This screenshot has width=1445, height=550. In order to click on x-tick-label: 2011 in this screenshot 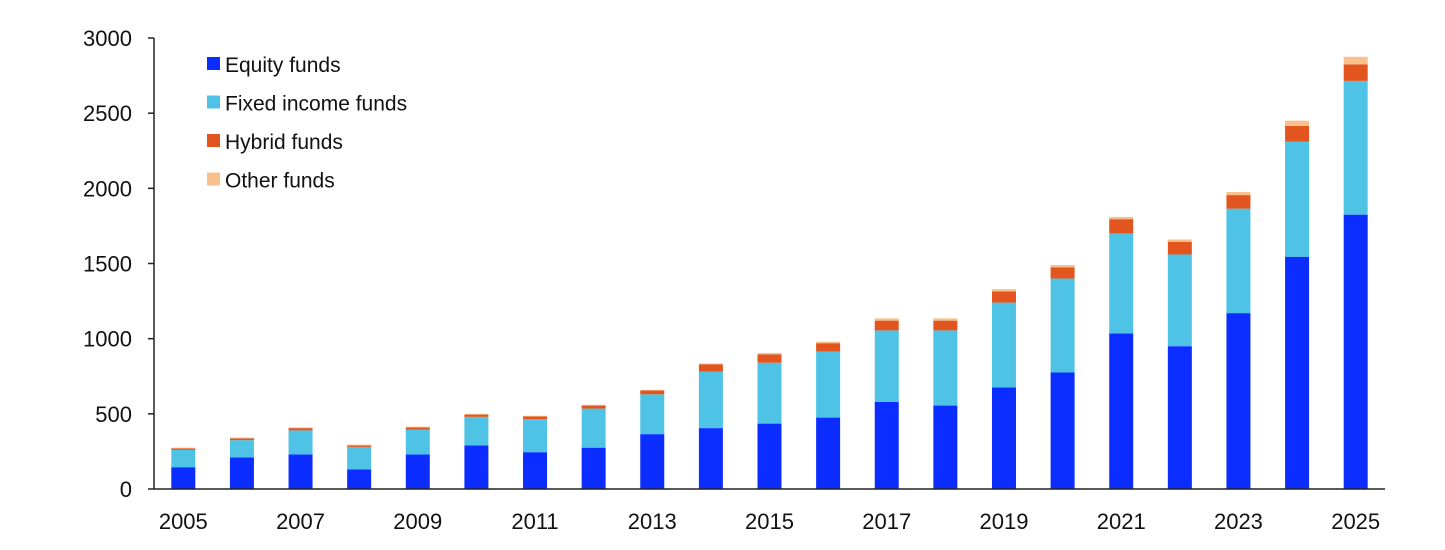, I will do `click(534, 521)`.